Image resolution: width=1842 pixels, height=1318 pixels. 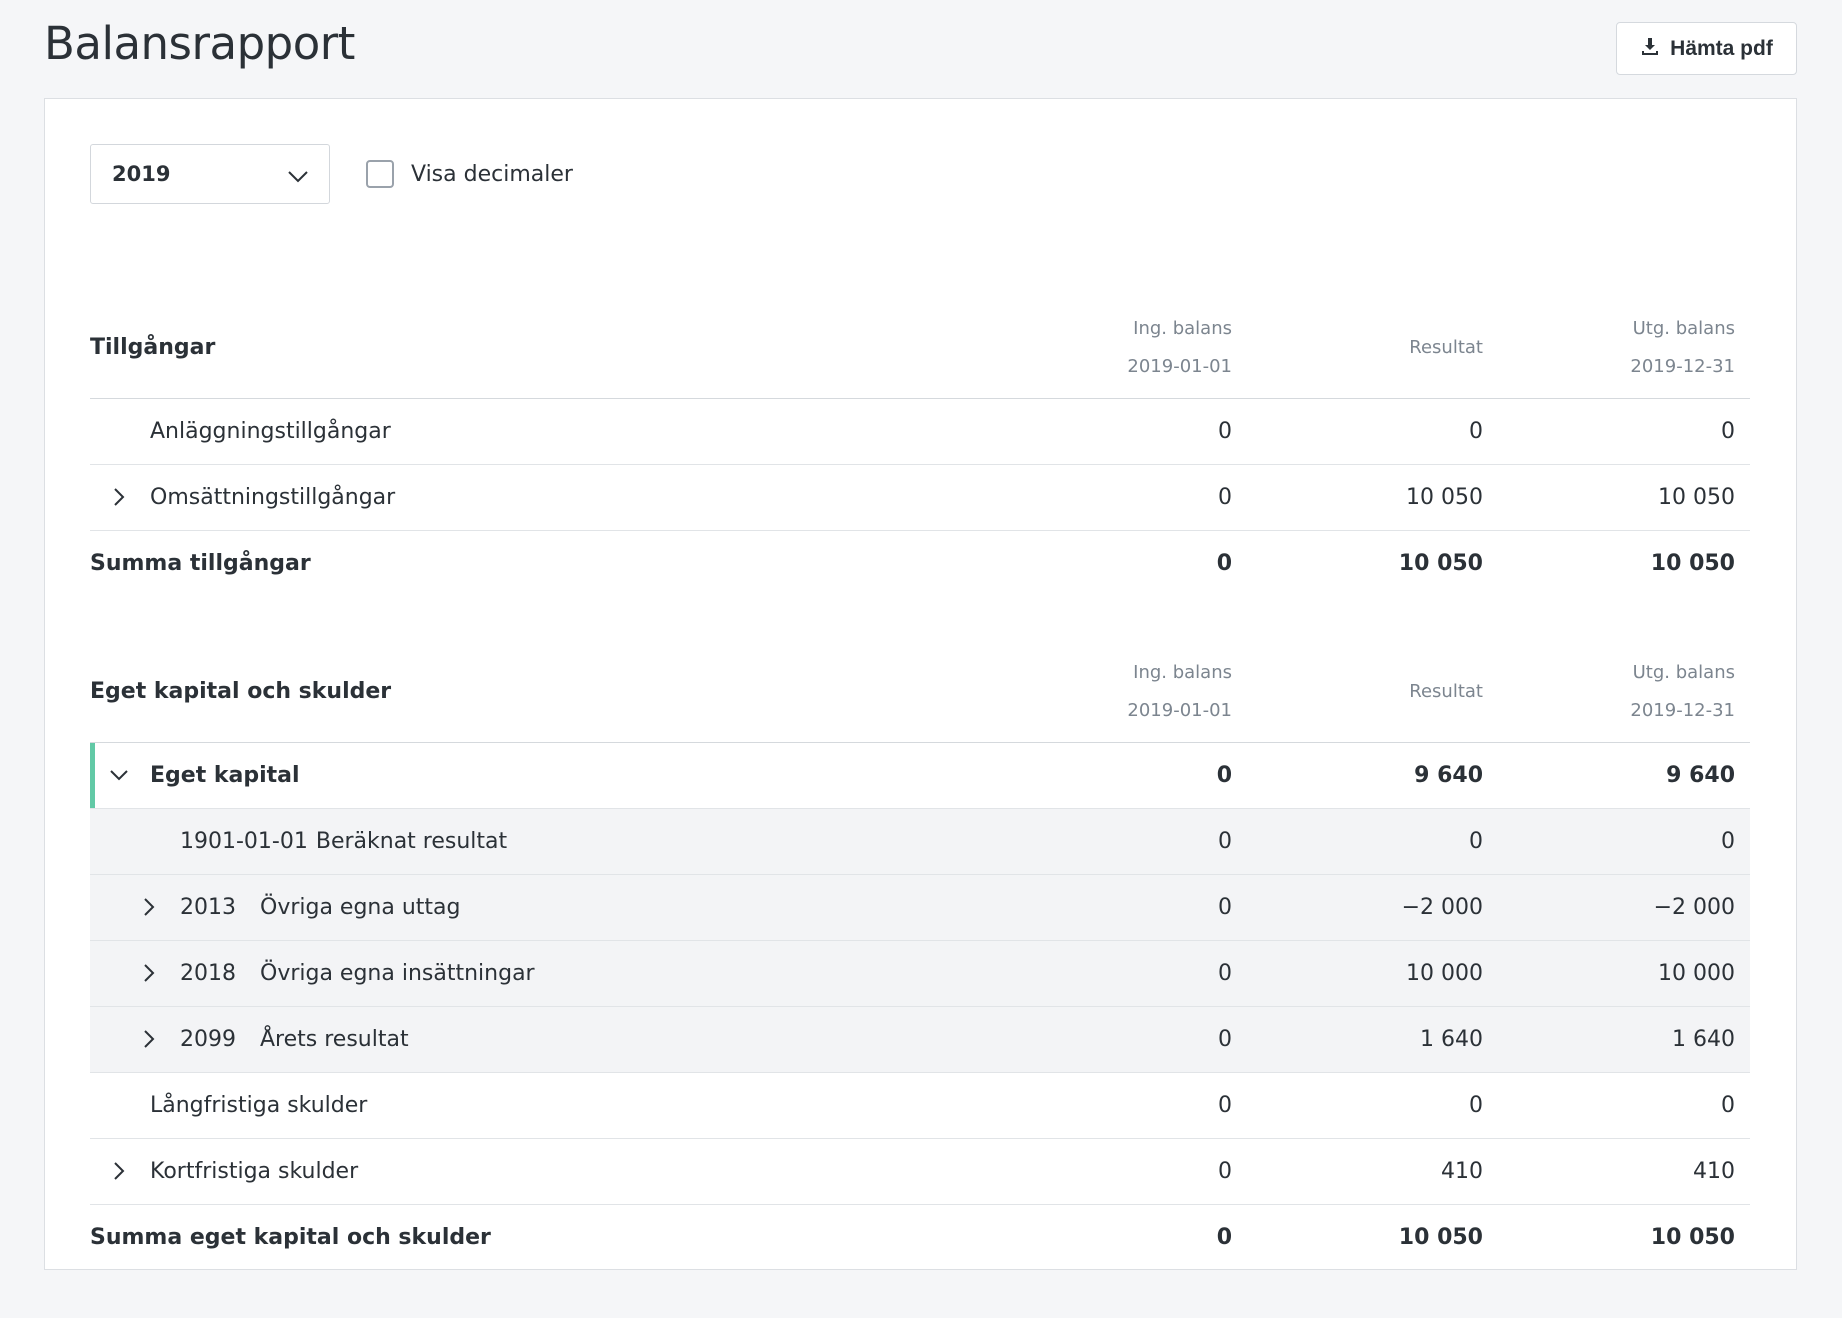 I want to click on assets-sum-row: Summa tillgångar 0 10 050 10 050, so click(x=920, y=563).